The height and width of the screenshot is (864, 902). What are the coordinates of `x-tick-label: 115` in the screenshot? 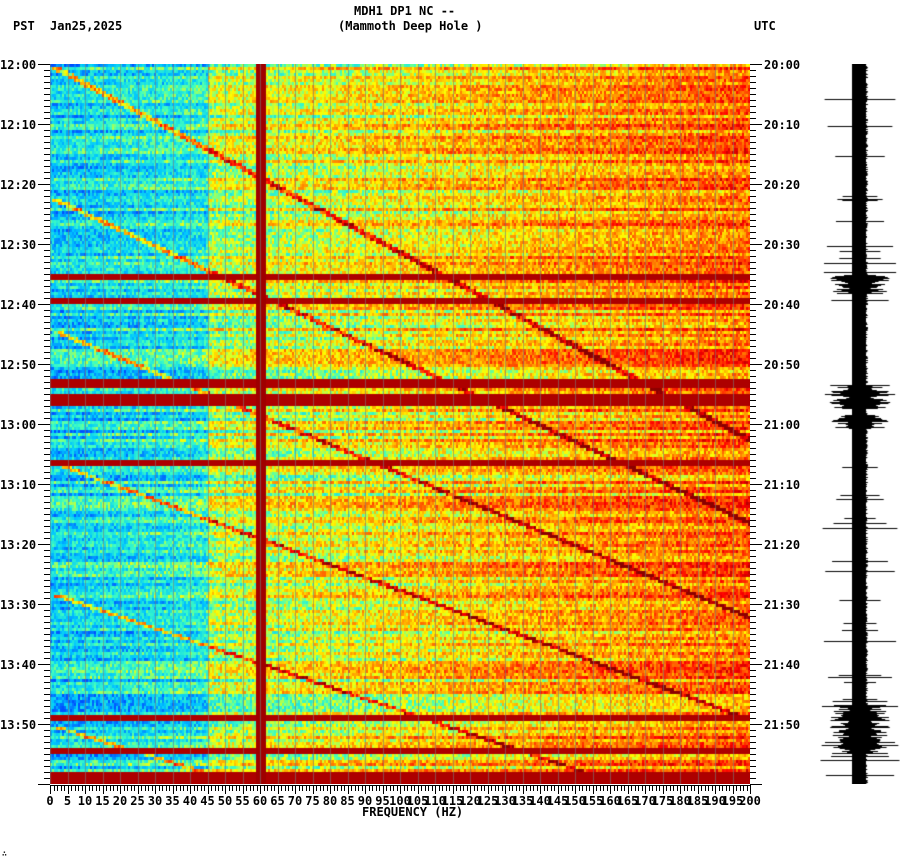 It's located at (452, 801).